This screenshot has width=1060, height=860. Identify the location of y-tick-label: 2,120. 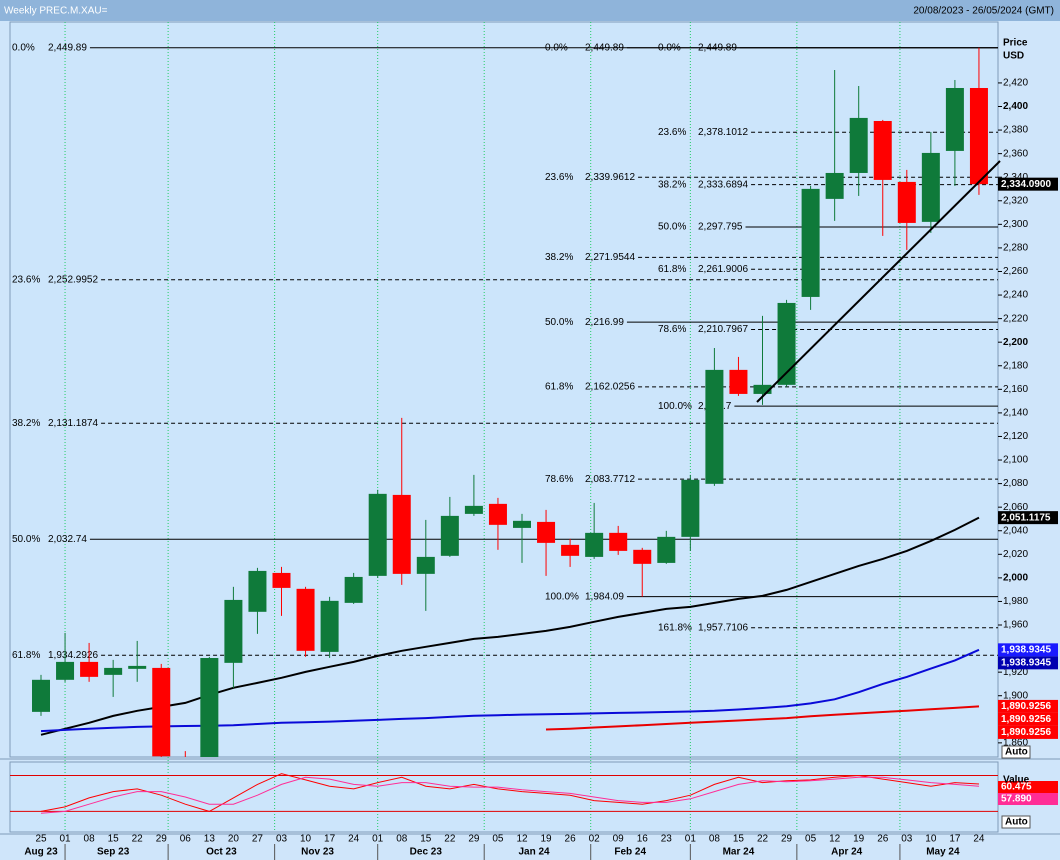
(1015, 436).